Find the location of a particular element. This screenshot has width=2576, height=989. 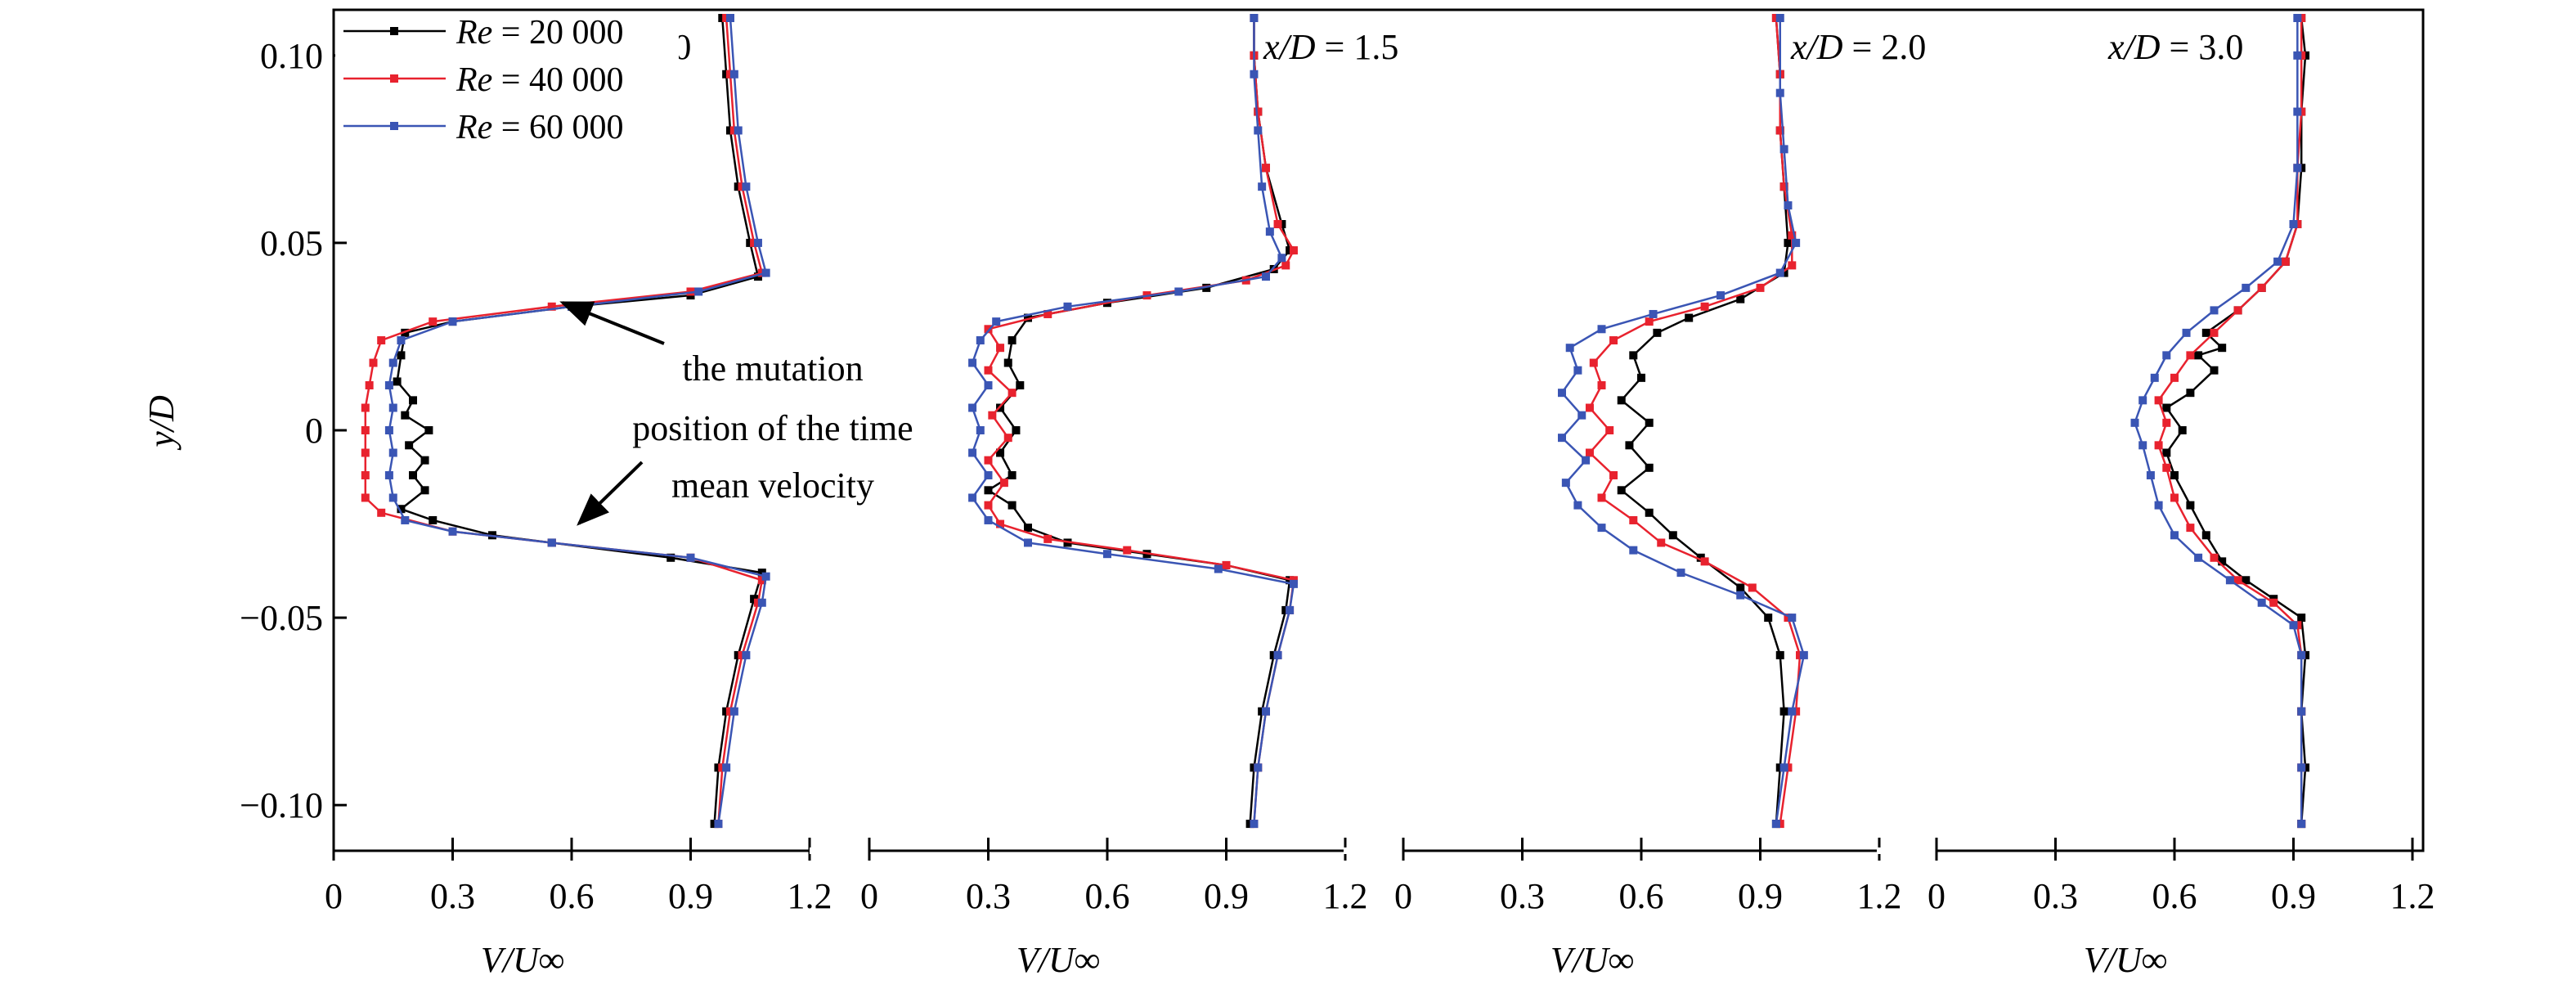

y-tick-label: −0.05 is located at coordinates (281, 618).